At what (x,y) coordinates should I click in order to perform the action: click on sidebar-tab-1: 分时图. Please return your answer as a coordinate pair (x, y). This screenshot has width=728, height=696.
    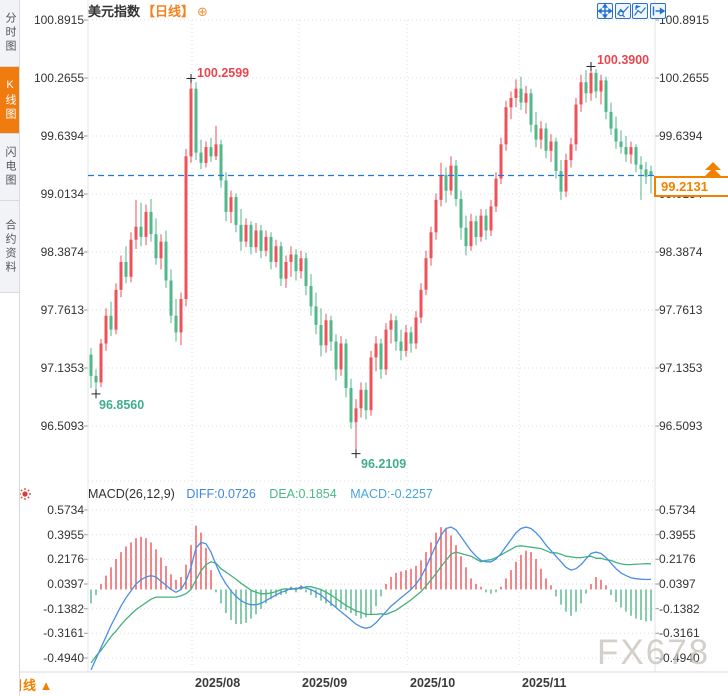
    Looking at the image, I should click on (9, 33).